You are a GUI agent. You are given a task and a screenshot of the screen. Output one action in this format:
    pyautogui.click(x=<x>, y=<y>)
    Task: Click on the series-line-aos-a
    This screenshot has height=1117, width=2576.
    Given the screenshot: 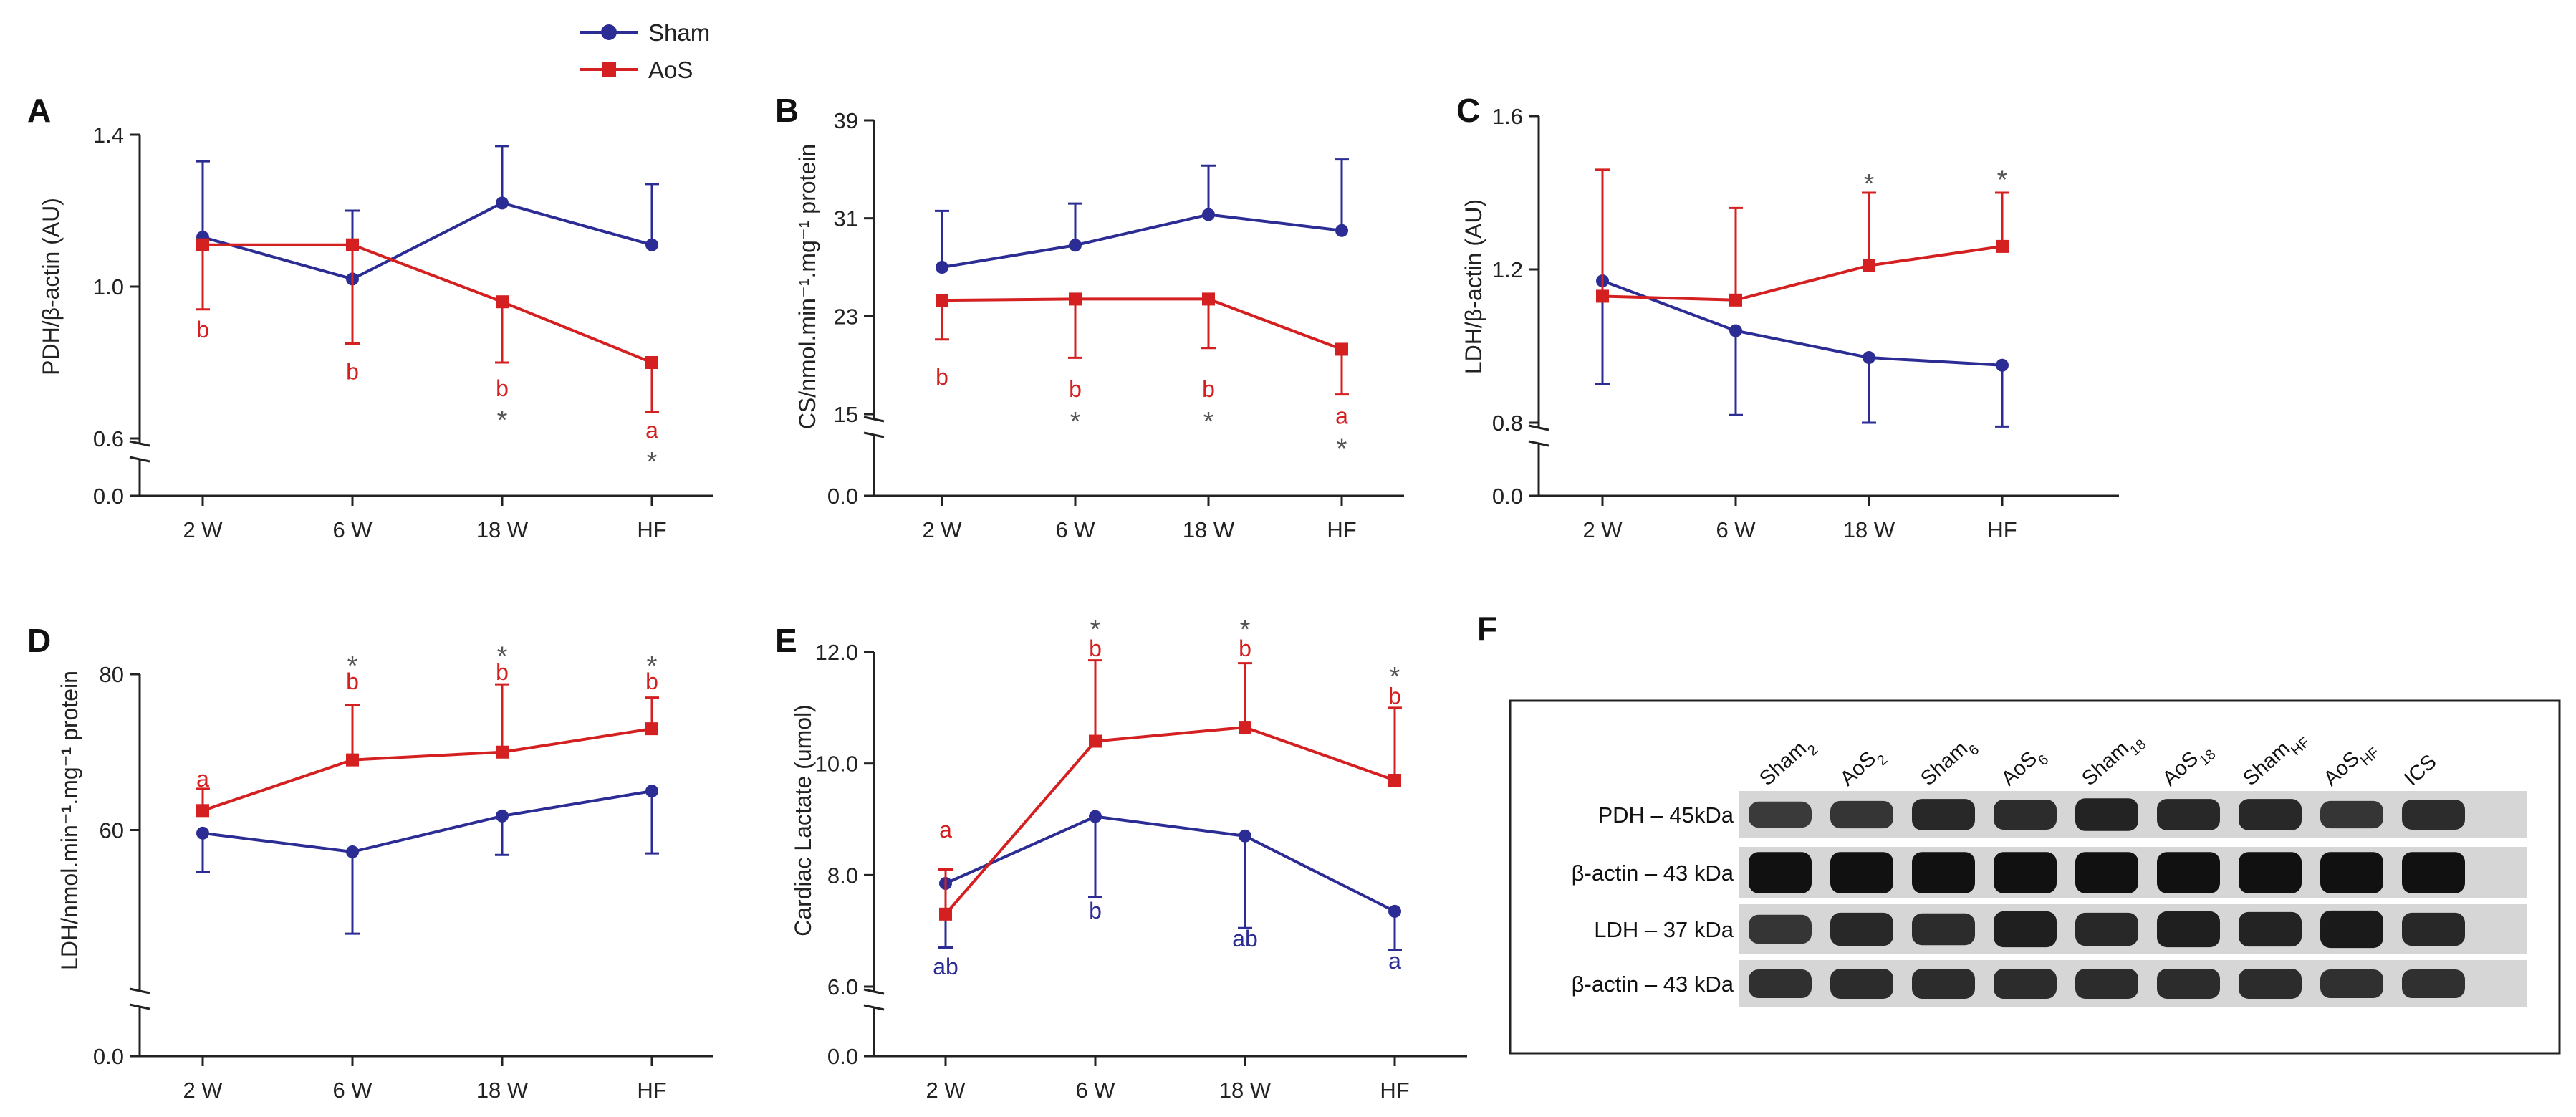 What is the action you would take?
    pyautogui.click(x=428, y=303)
    